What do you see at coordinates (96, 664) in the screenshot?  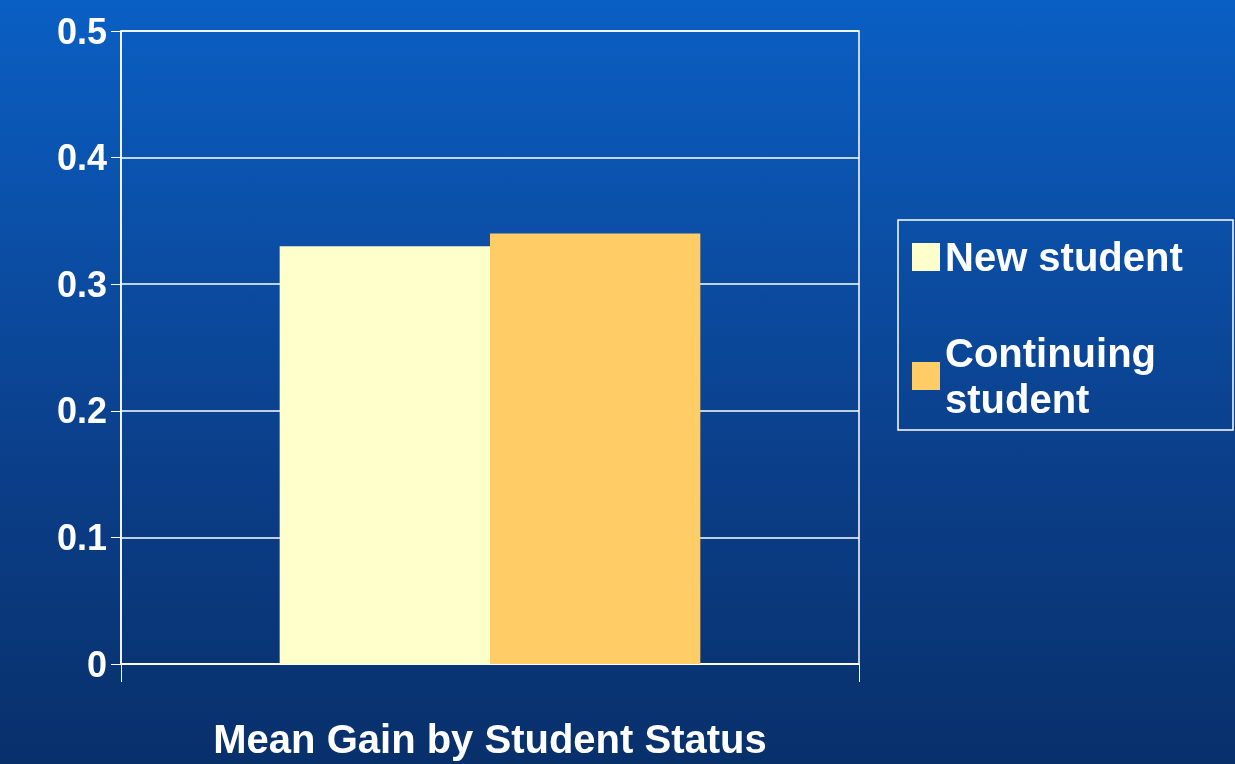 I see `y-tick-label: 0` at bounding box center [96, 664].